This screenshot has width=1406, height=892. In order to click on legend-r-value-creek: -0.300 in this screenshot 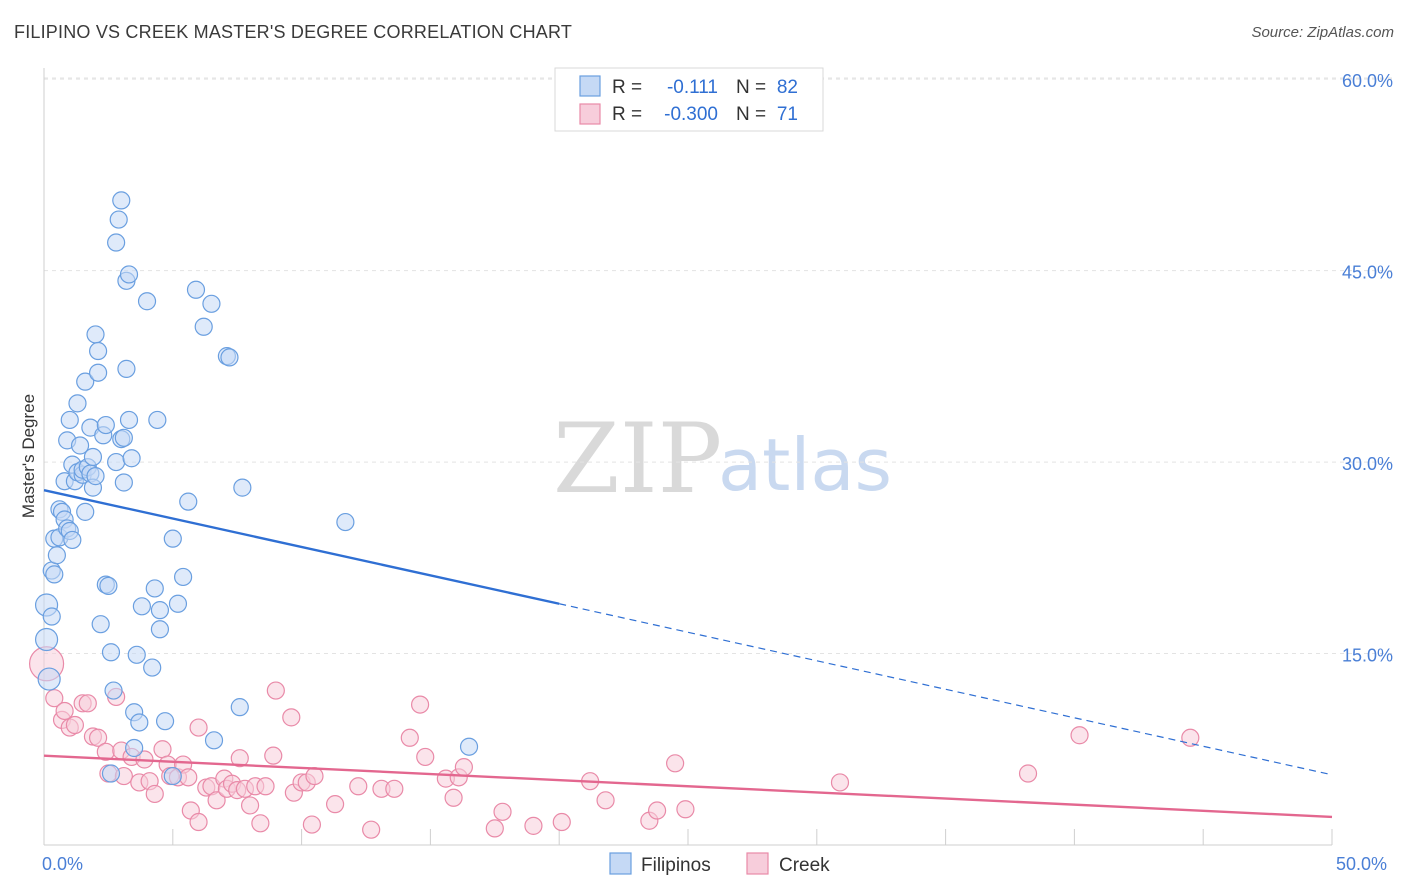, I will do `click(691, 114)`.